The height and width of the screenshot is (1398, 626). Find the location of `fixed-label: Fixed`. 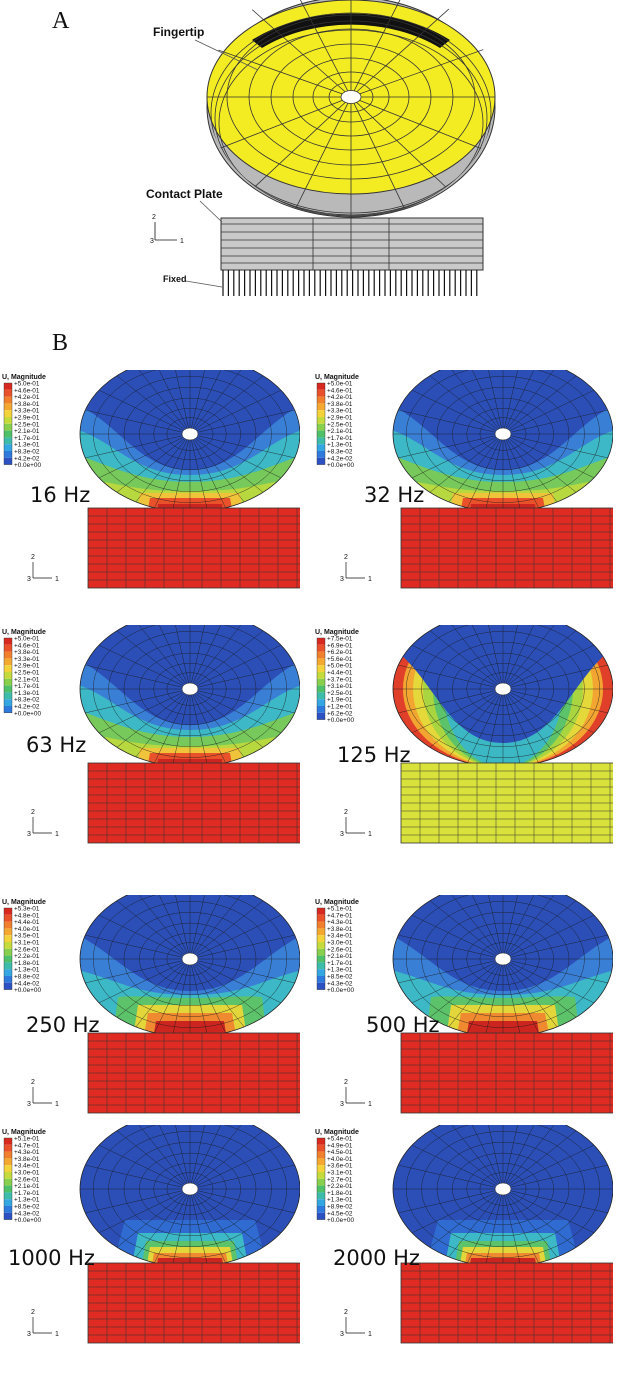

fixed-label: Fixed is located at coordinates (175, 279).